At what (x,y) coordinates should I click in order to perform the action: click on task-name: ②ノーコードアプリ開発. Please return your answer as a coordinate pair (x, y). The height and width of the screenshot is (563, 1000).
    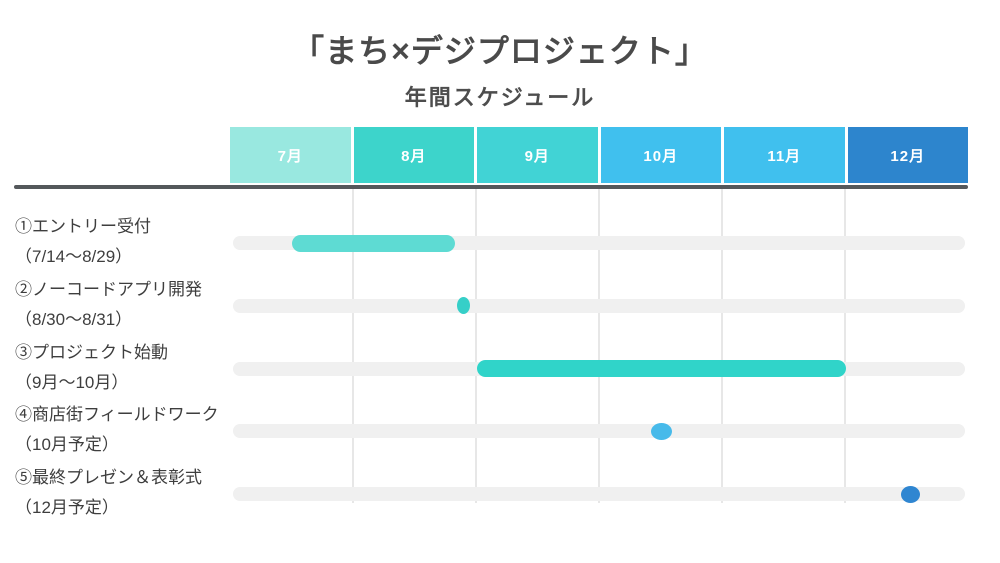
    Looking at the image, I should click on (108, 289).